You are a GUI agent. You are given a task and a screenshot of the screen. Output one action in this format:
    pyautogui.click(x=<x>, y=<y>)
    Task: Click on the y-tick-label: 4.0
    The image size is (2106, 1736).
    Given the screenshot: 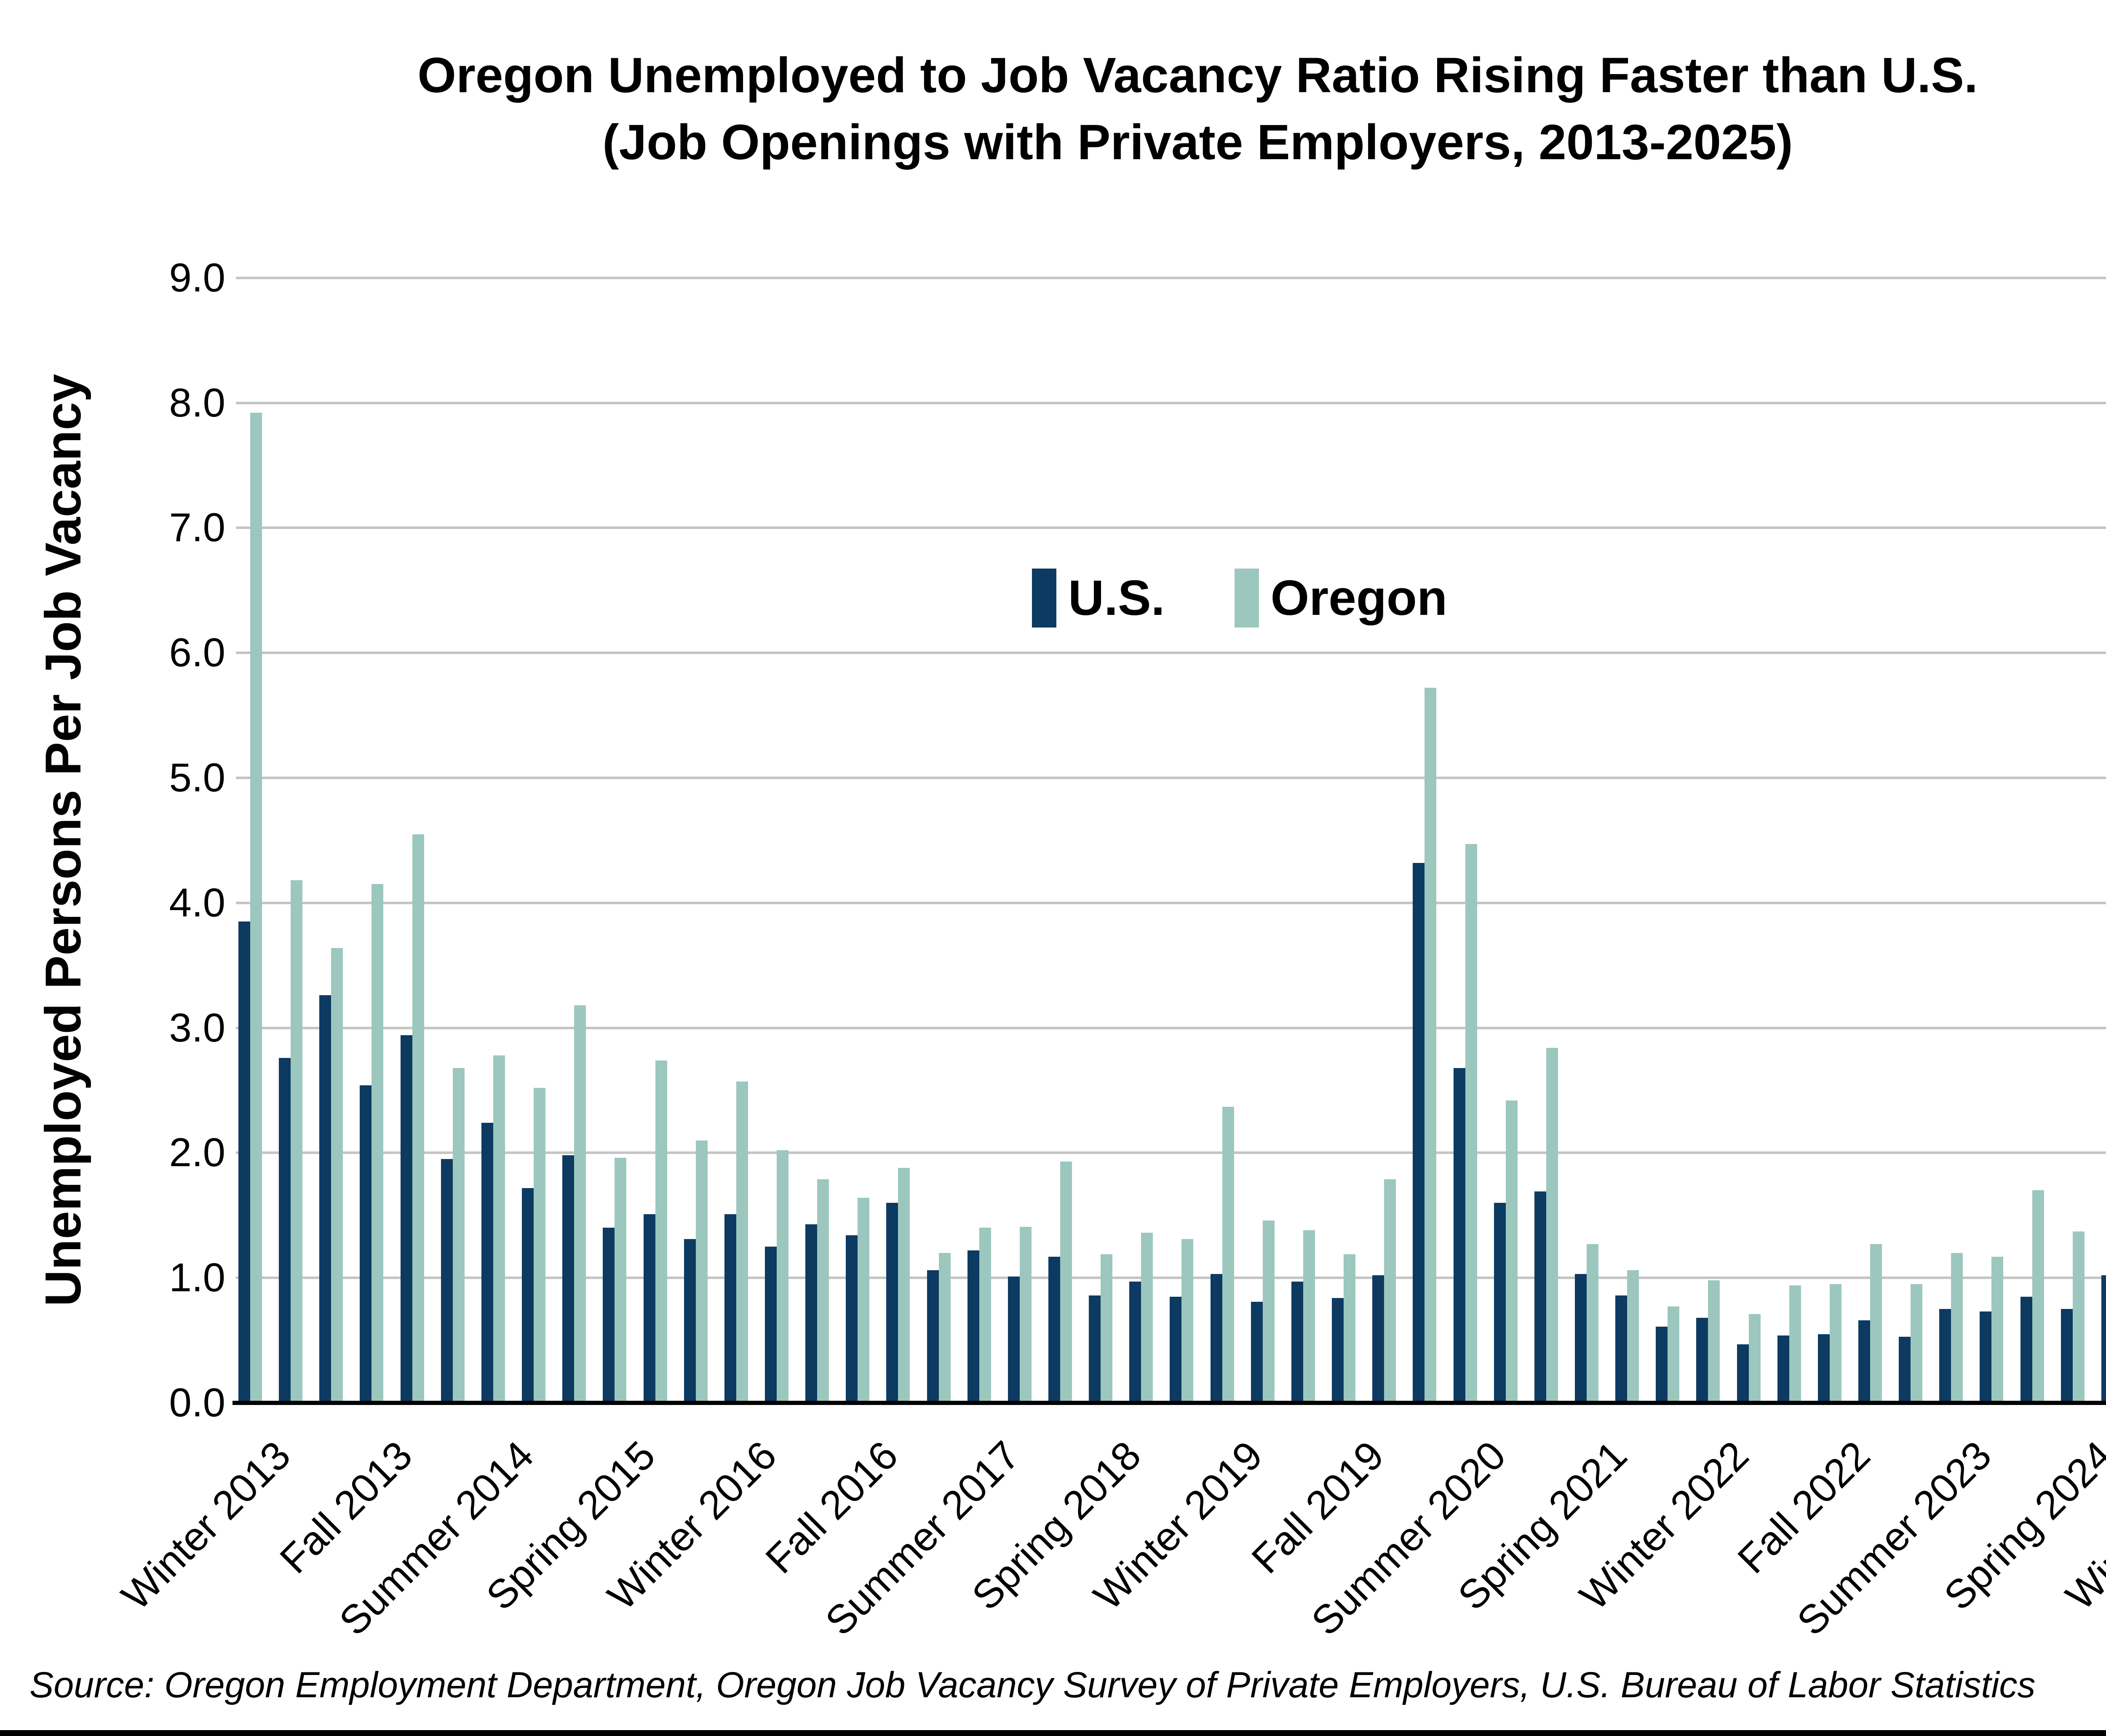 What is the action you would take?
    pyautogui.click(x=197, y=902)
    